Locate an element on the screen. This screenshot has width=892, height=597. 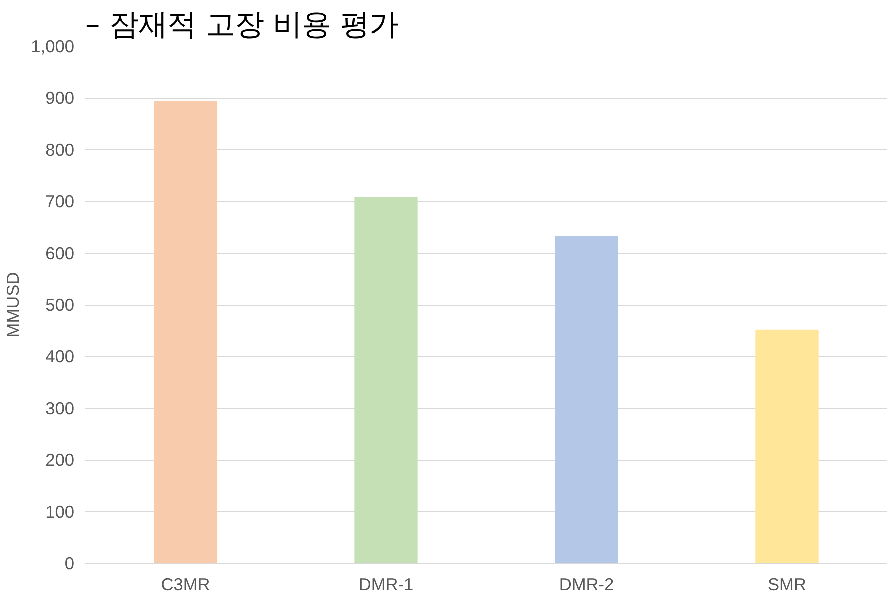
x-tick-label: C3MR is located at coordinates (185, 584).